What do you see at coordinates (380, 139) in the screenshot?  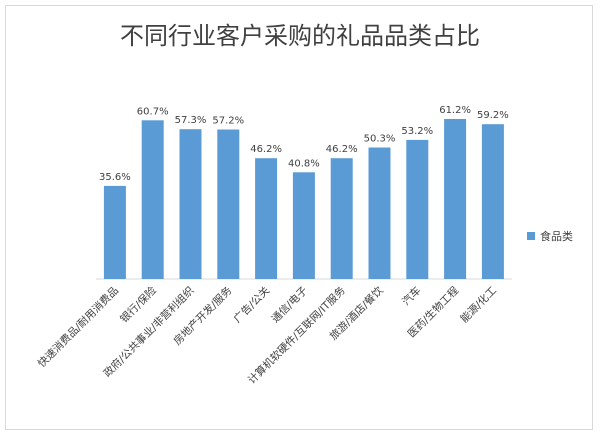 I see `value-label: 50.3%` at bounding box center [380, 139].